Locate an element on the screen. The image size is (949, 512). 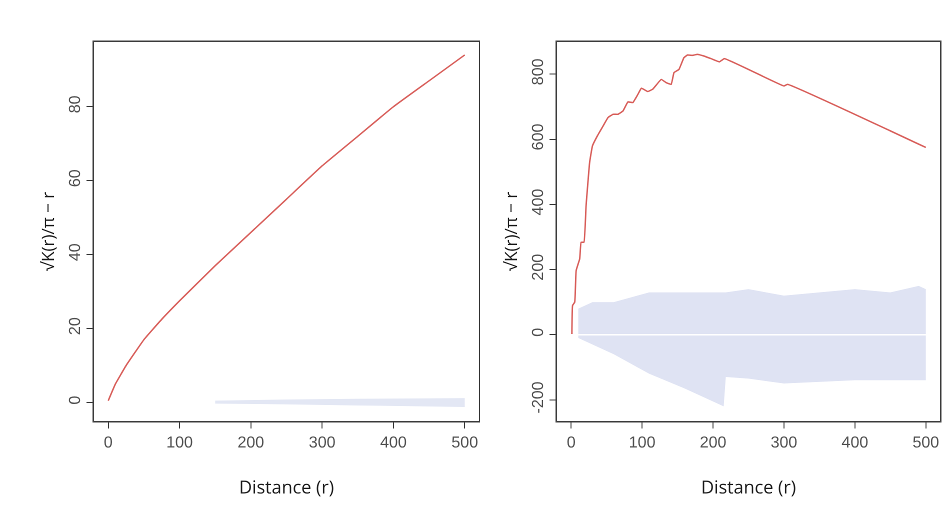
y-tick-label: 600 is located at coordinates (539, 137).